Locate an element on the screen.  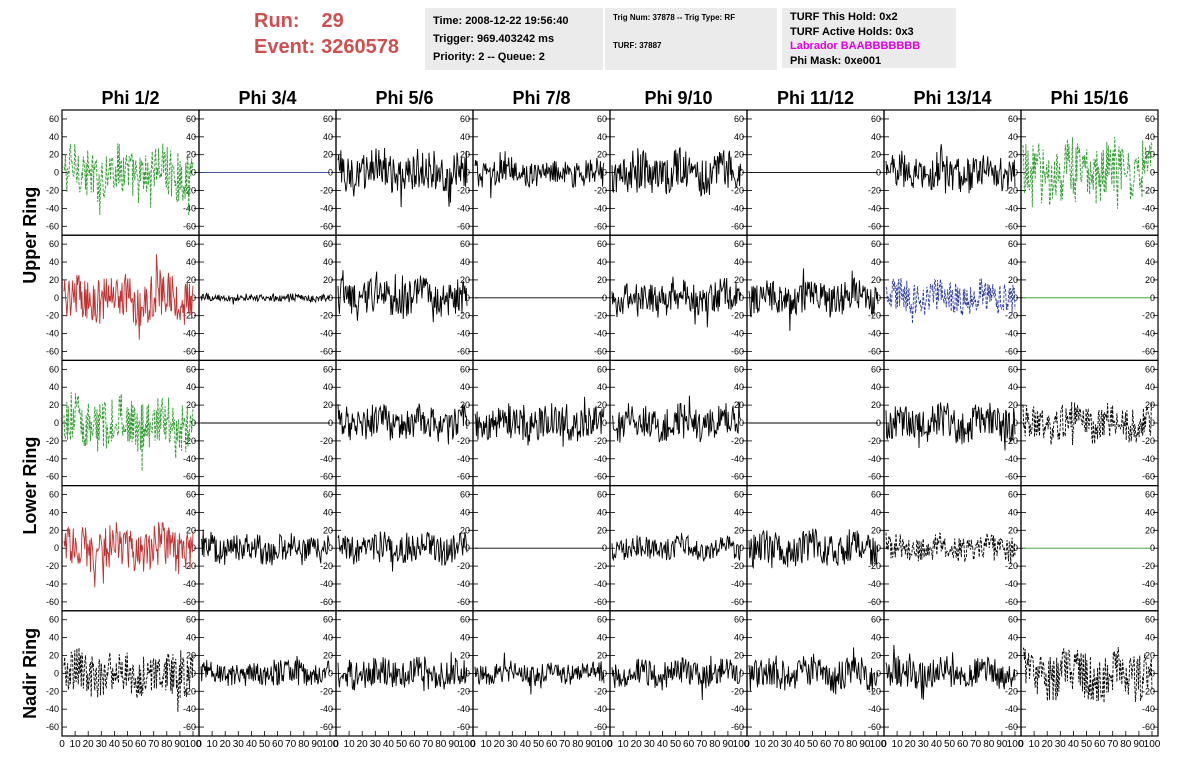
column-title: Phi 11/12 is located at coordinates (815, 98).